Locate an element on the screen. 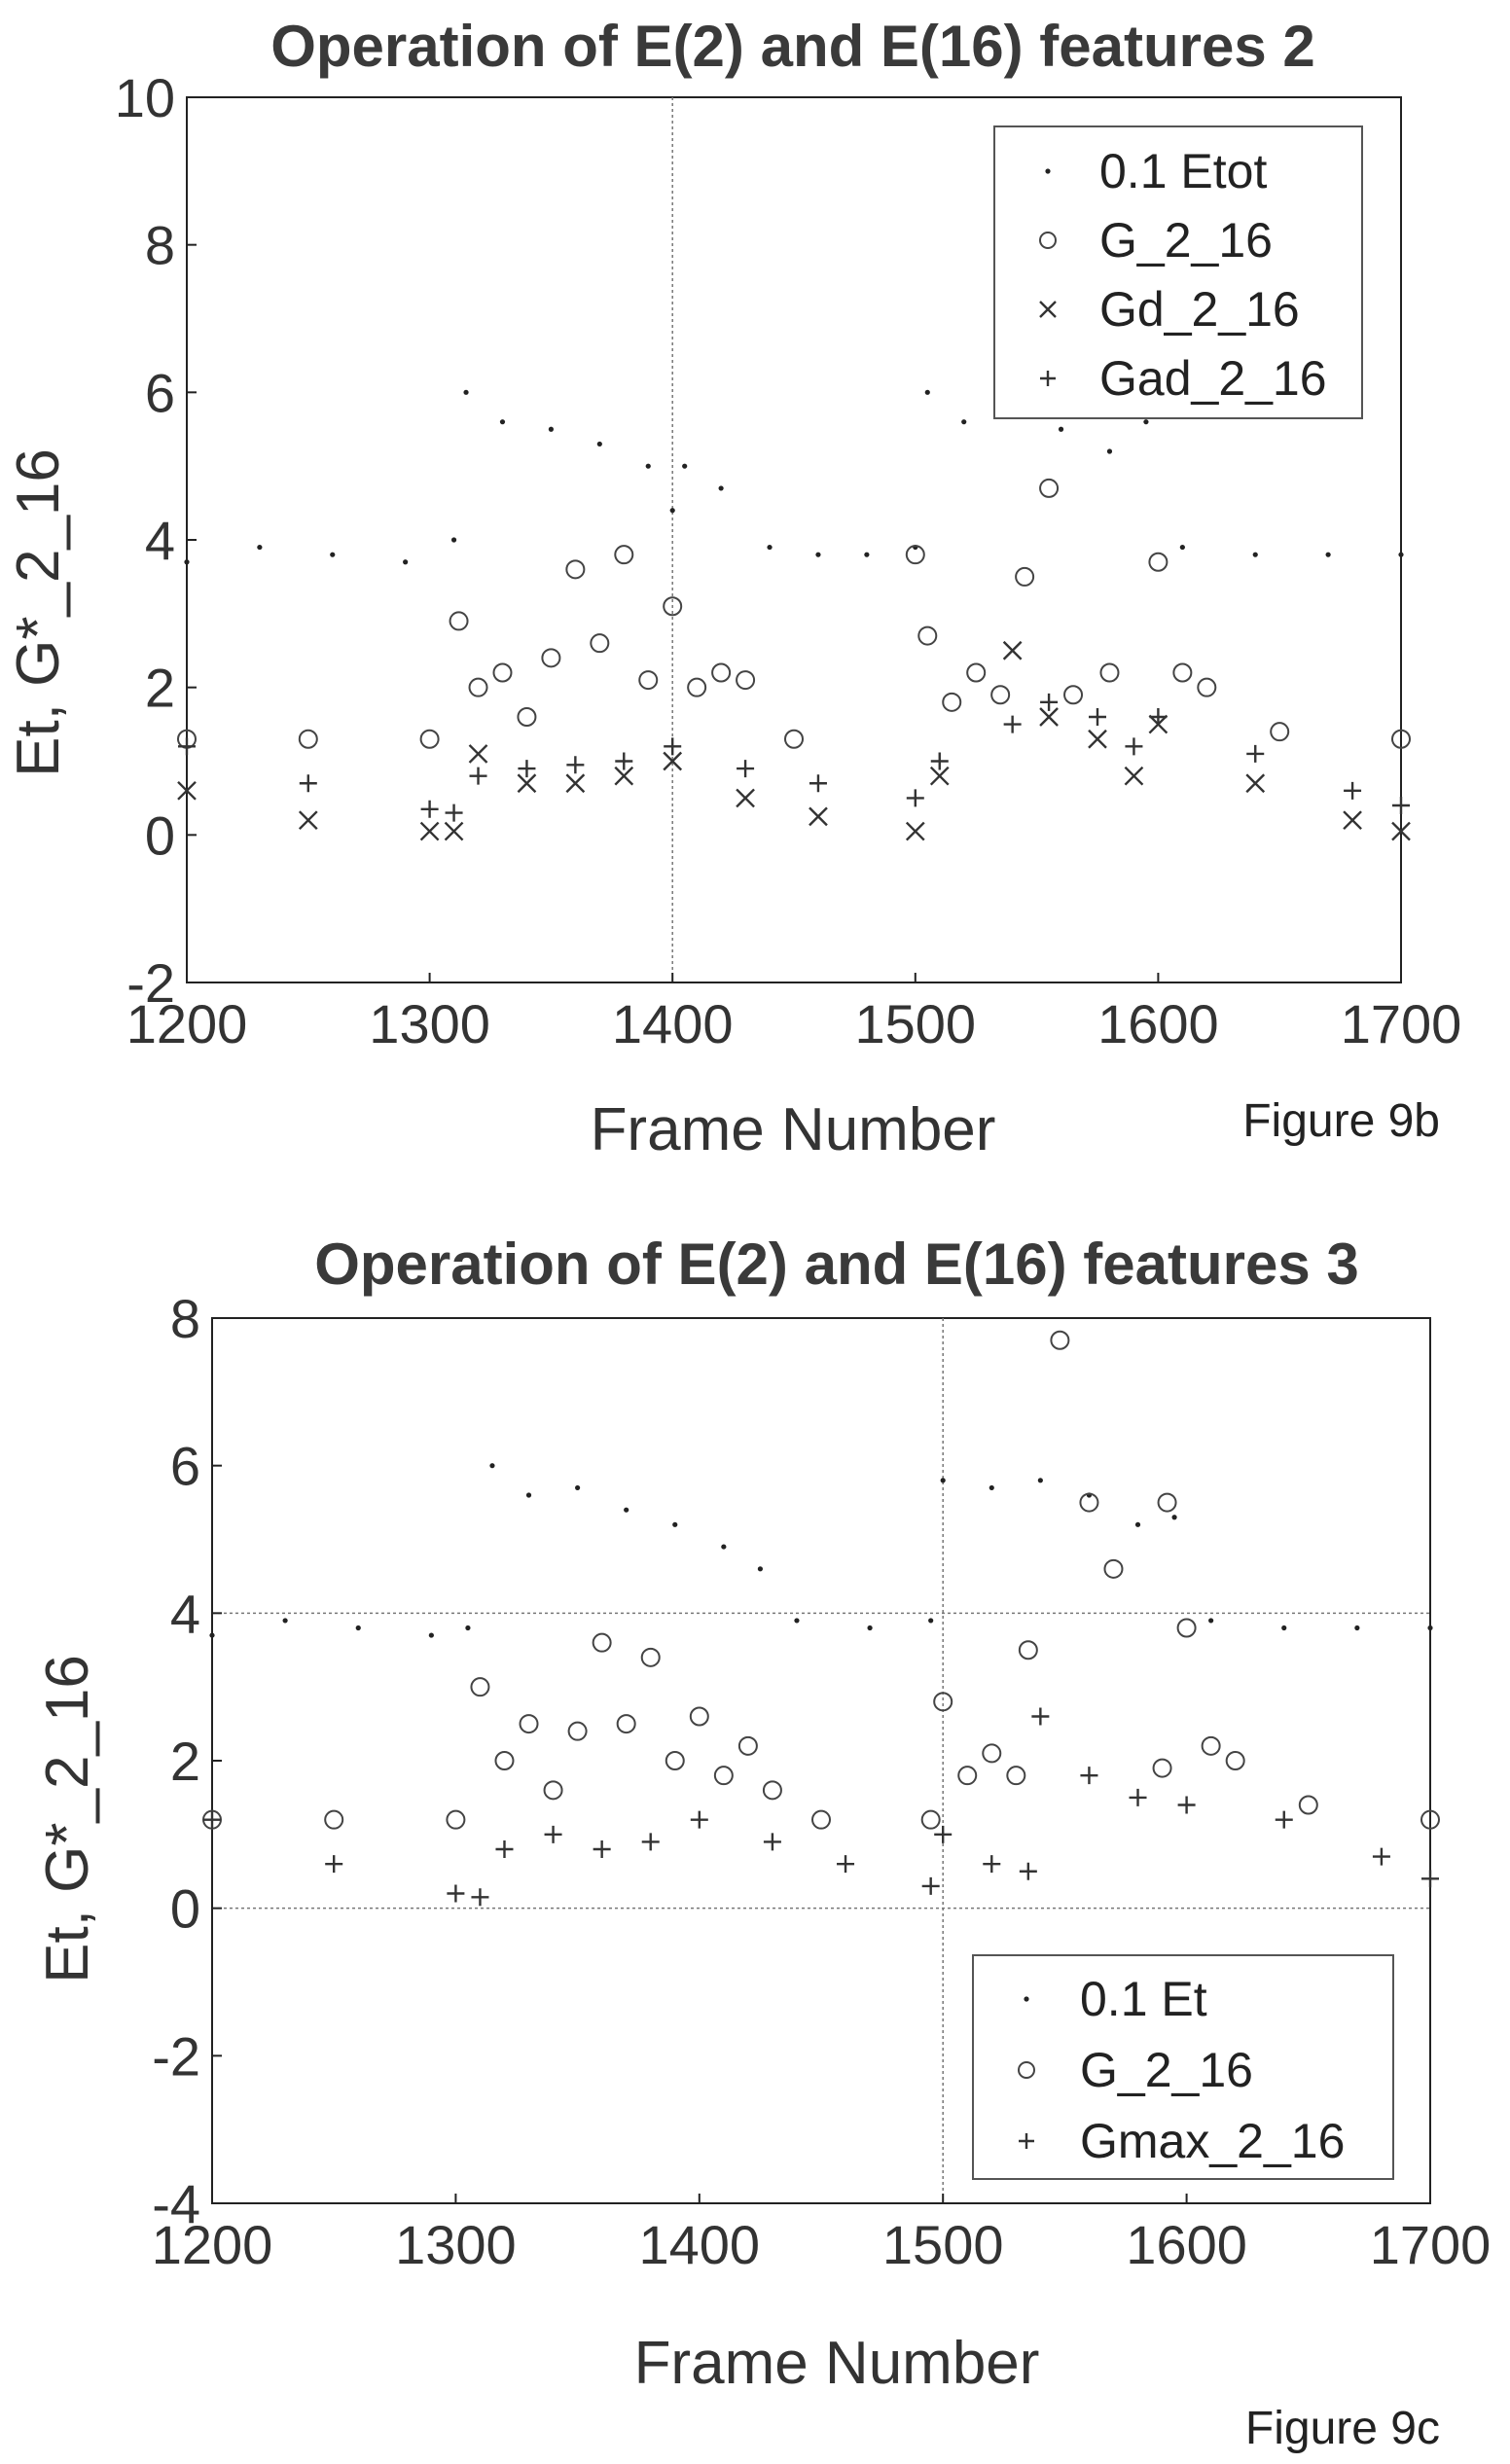  figure-caption: Figure 9c is located at coordinates (1342, 2428).